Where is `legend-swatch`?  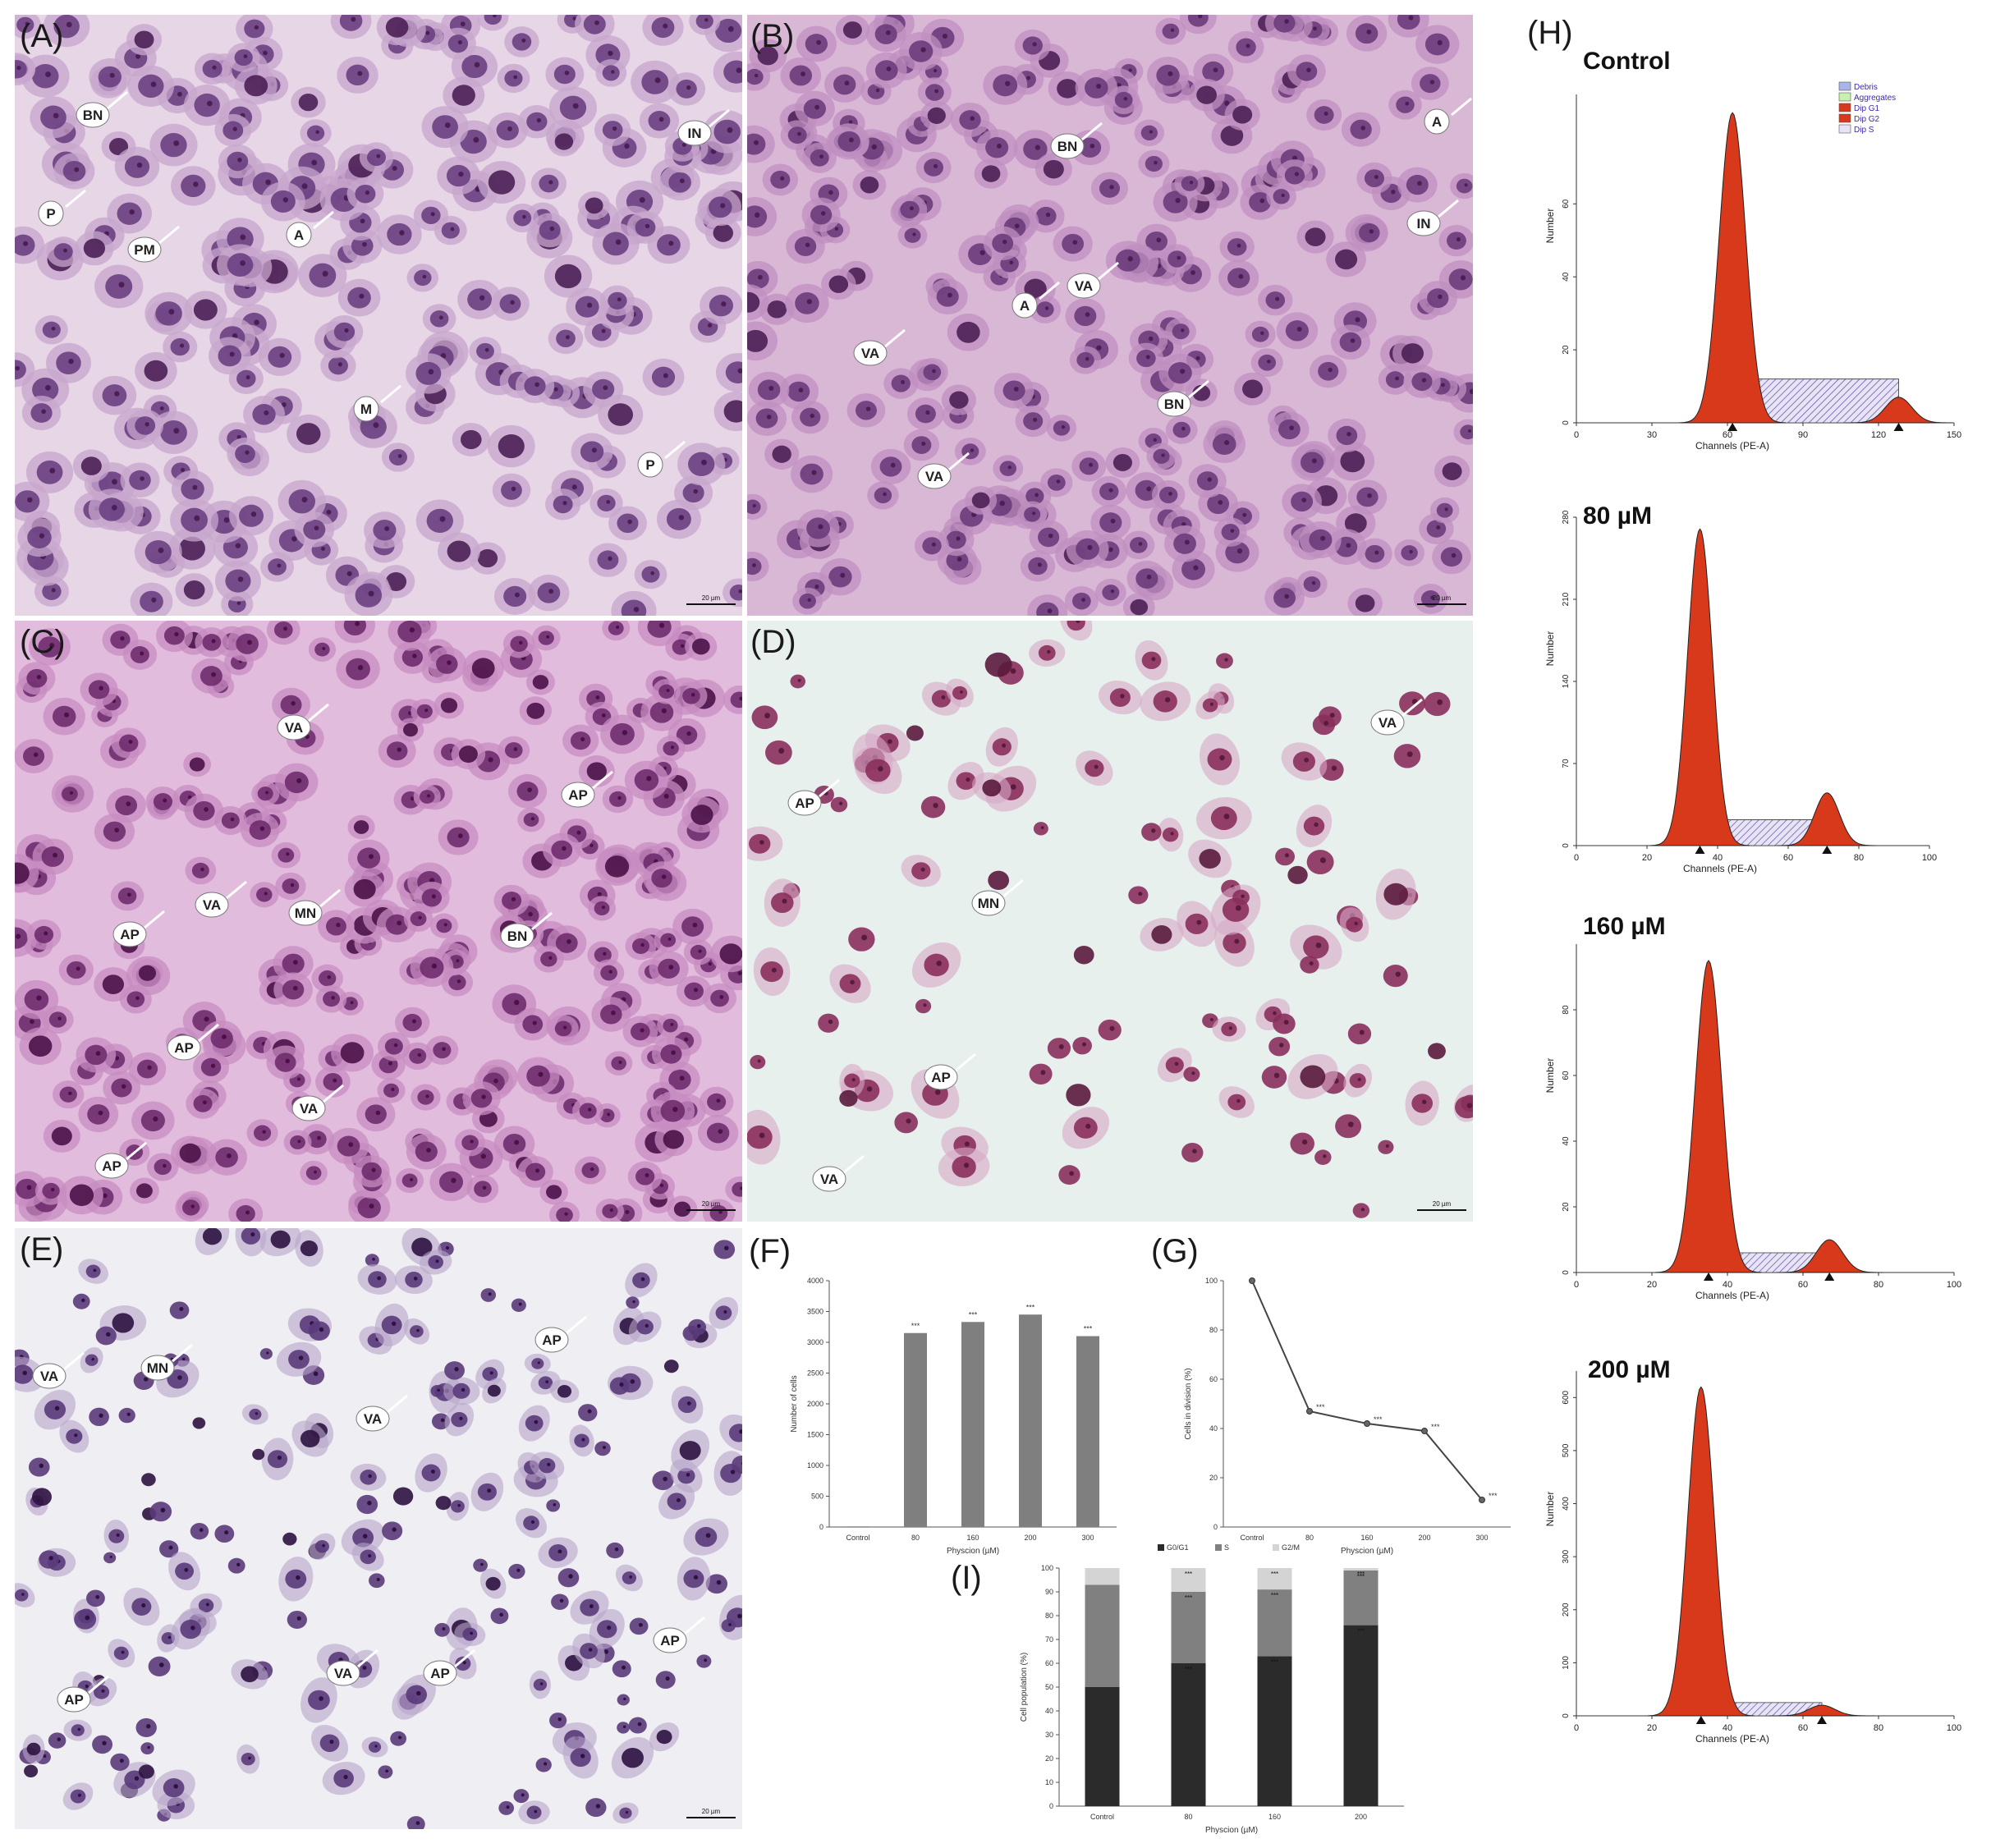 legend-swatch is located at coordinates (1844, 107).